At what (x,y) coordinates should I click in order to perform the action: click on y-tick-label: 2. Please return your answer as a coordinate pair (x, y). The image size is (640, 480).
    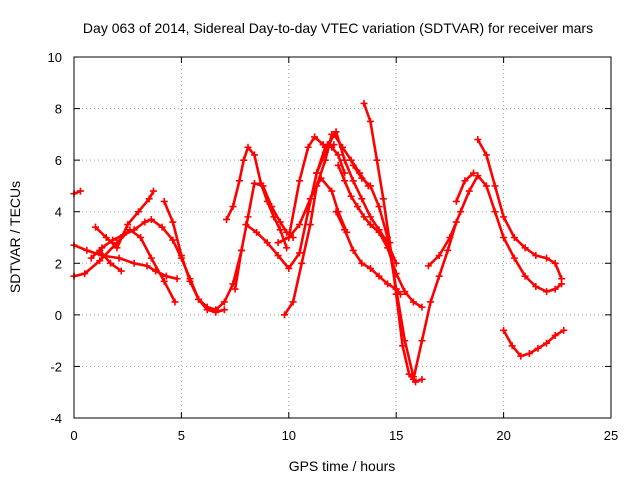
    Looking at the image, I should click on (58, 263).